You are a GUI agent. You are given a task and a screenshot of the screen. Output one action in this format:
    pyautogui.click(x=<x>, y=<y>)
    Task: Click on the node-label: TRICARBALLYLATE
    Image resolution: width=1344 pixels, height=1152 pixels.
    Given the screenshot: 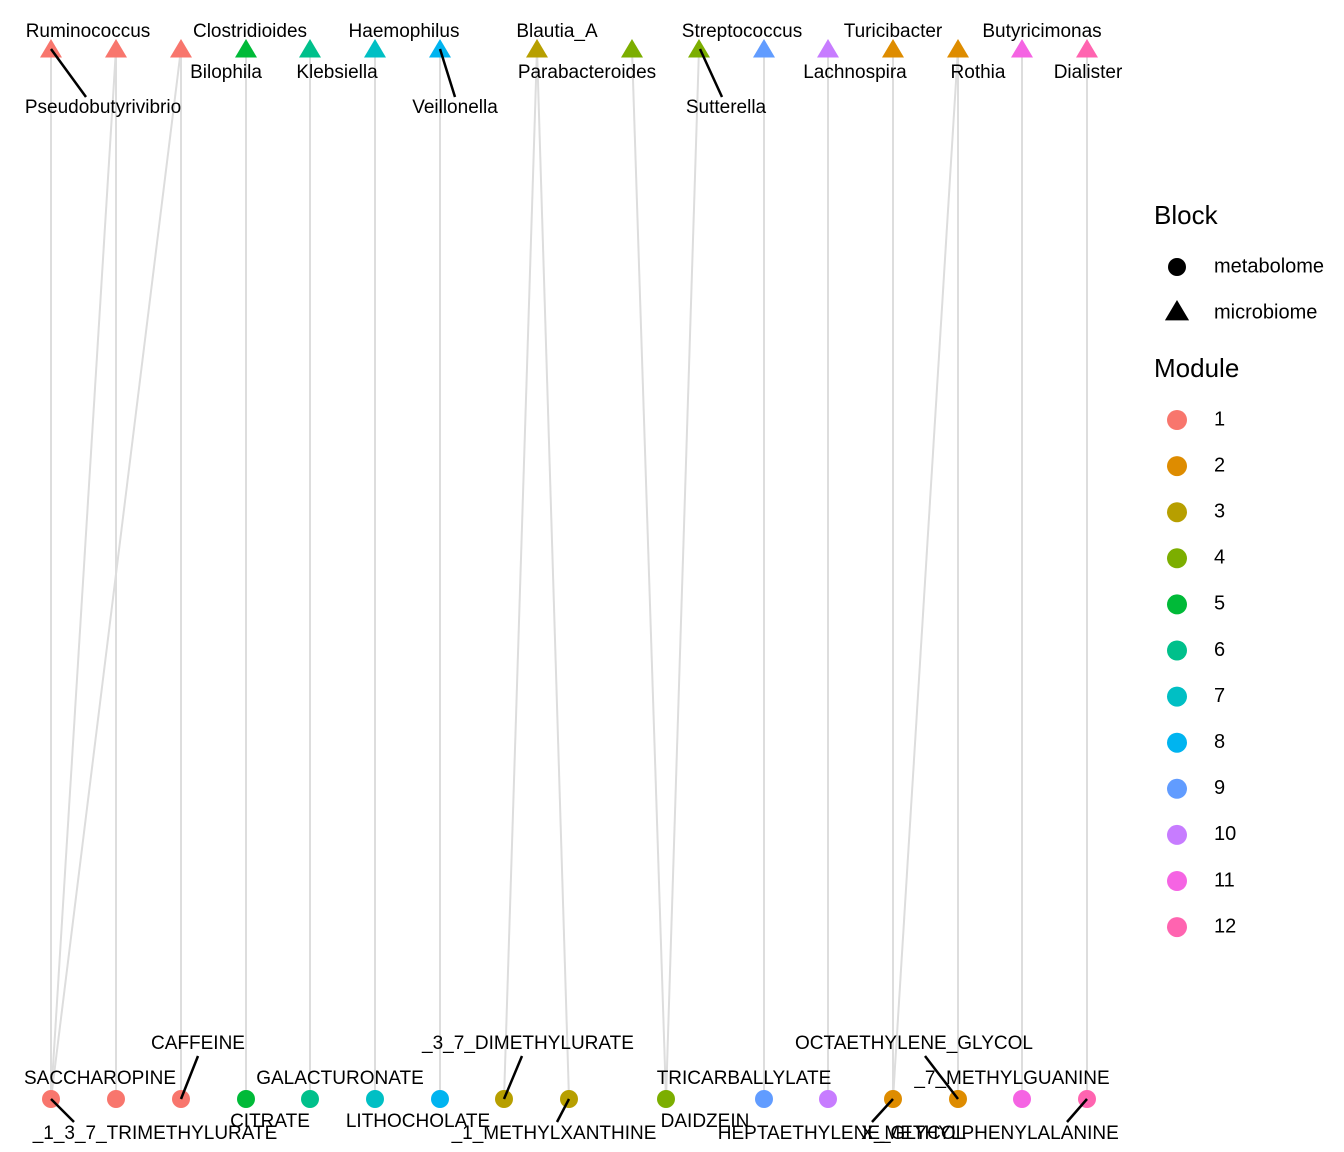 What is the action you would take?
    pyautogui.click(x=744, y=1078)
    